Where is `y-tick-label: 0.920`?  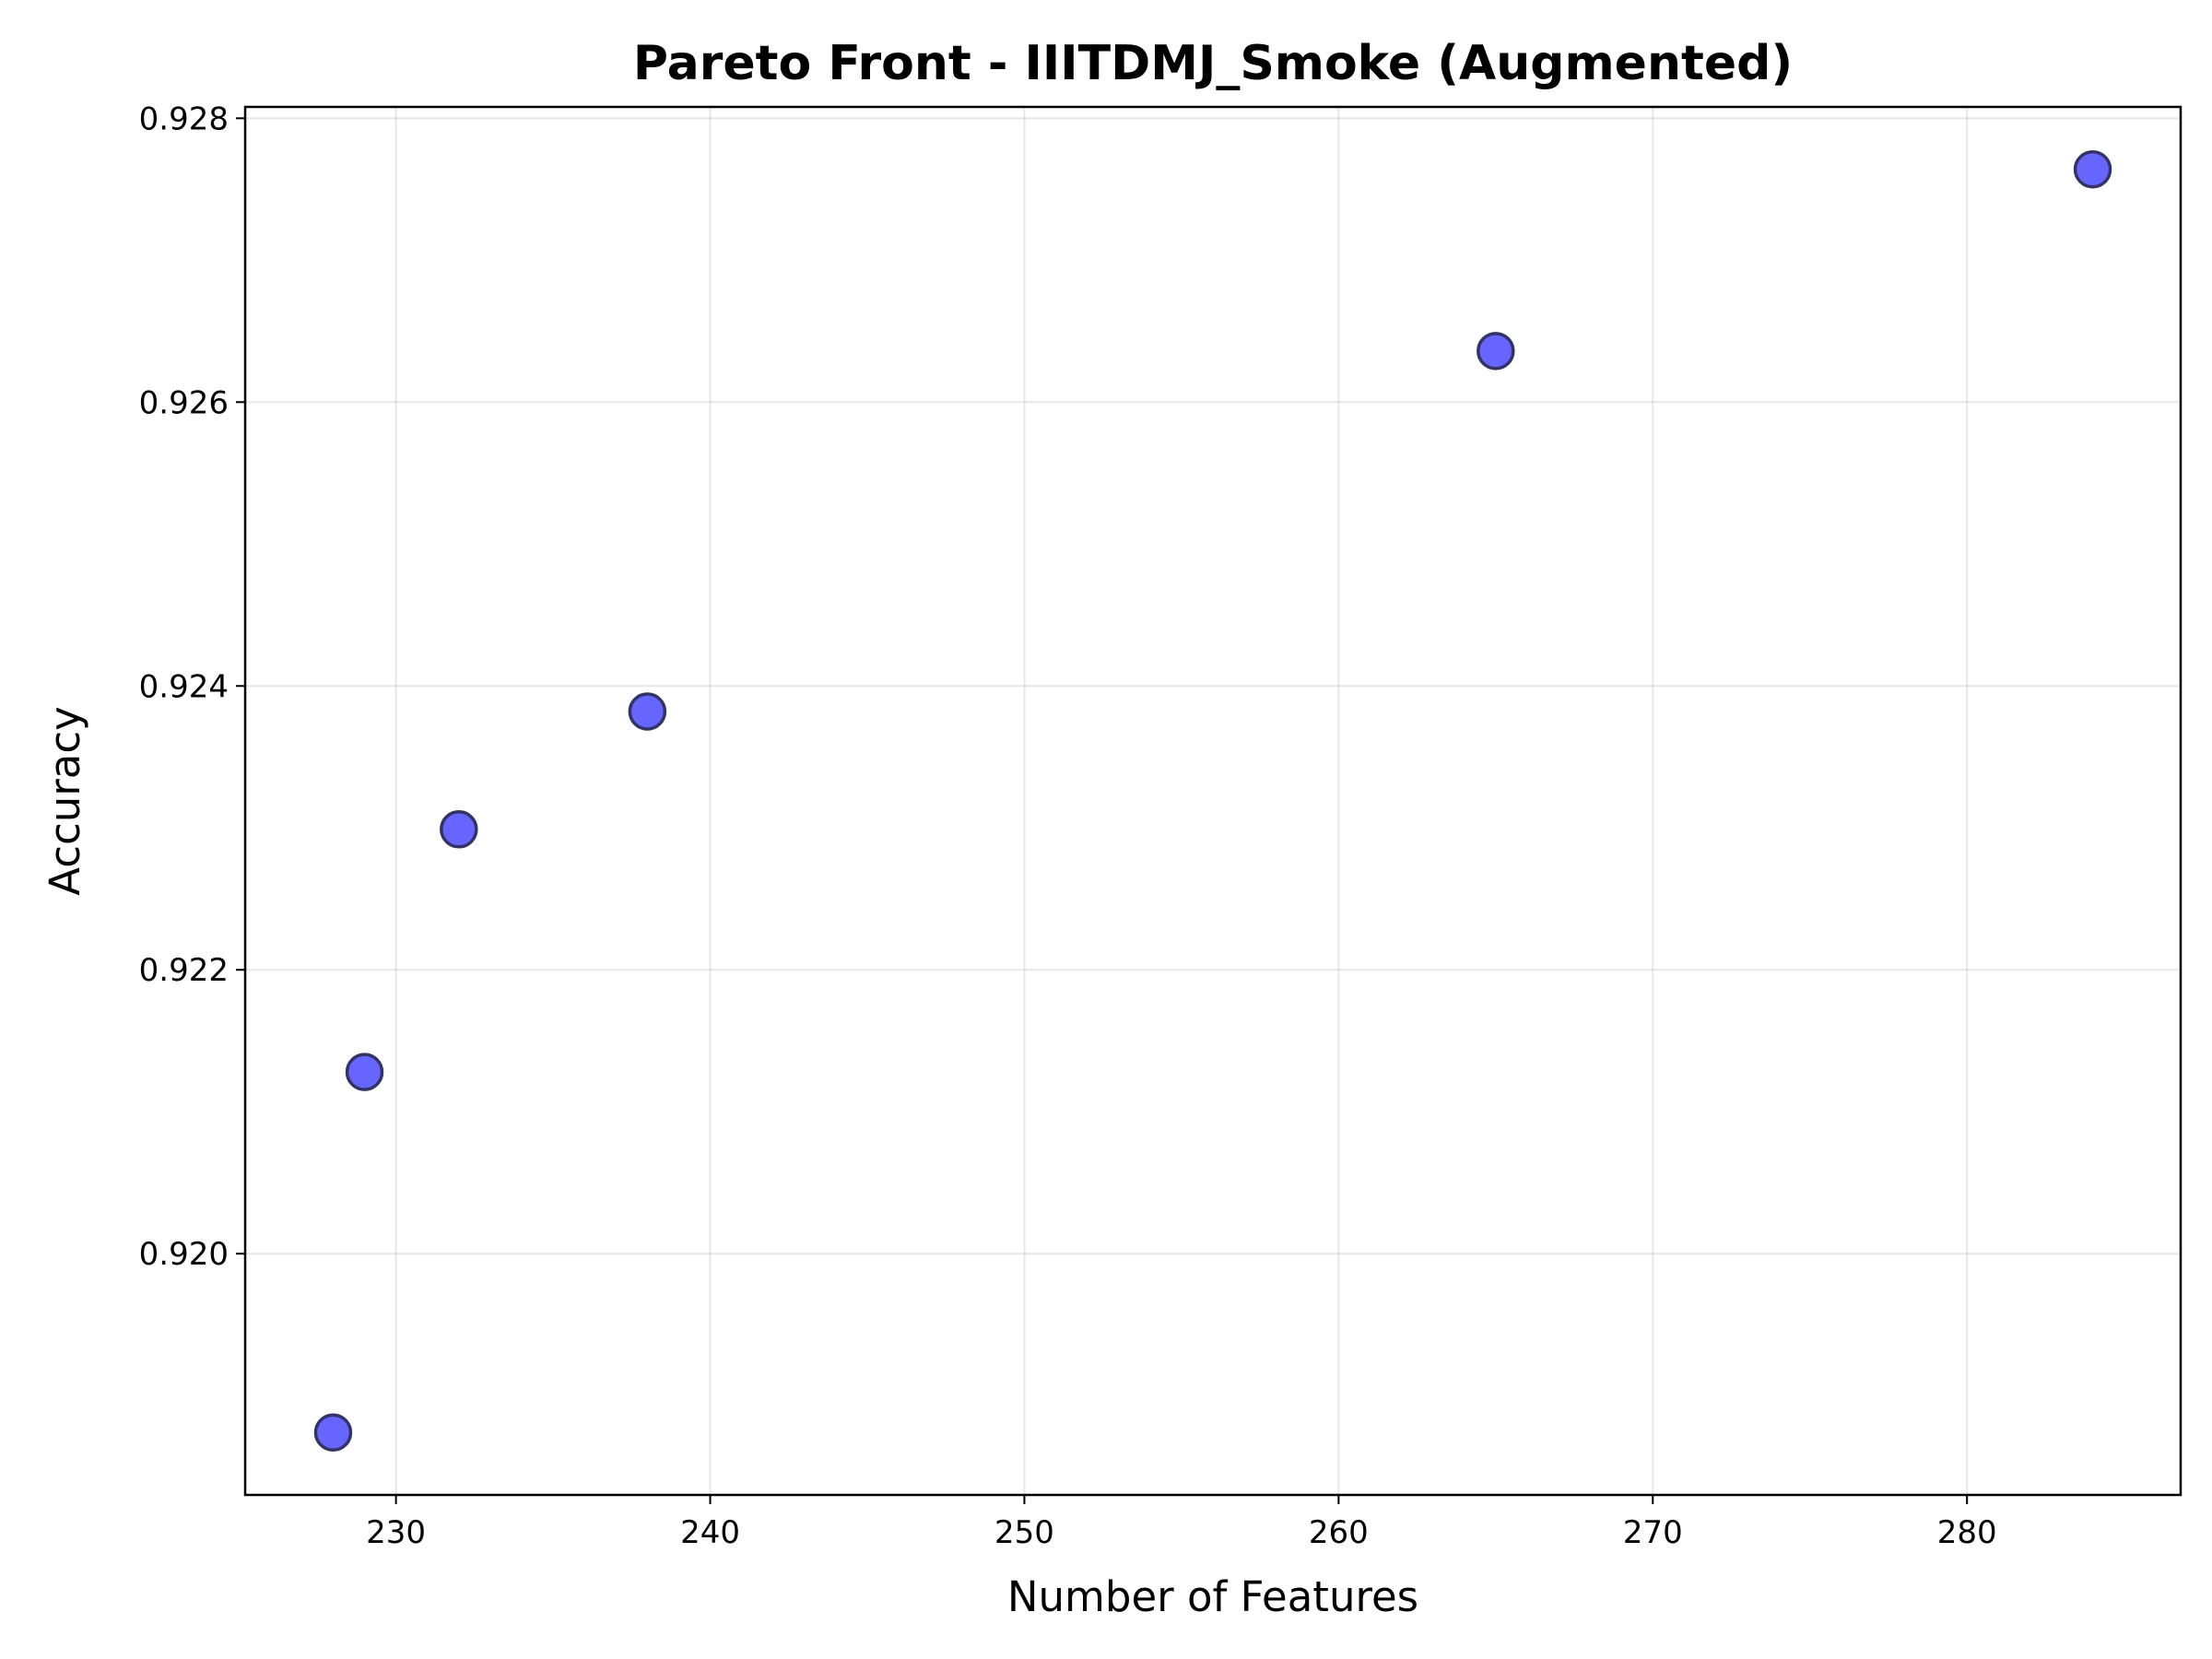 y-tick-label: 0.920 is located at coordinates (184, 1254).